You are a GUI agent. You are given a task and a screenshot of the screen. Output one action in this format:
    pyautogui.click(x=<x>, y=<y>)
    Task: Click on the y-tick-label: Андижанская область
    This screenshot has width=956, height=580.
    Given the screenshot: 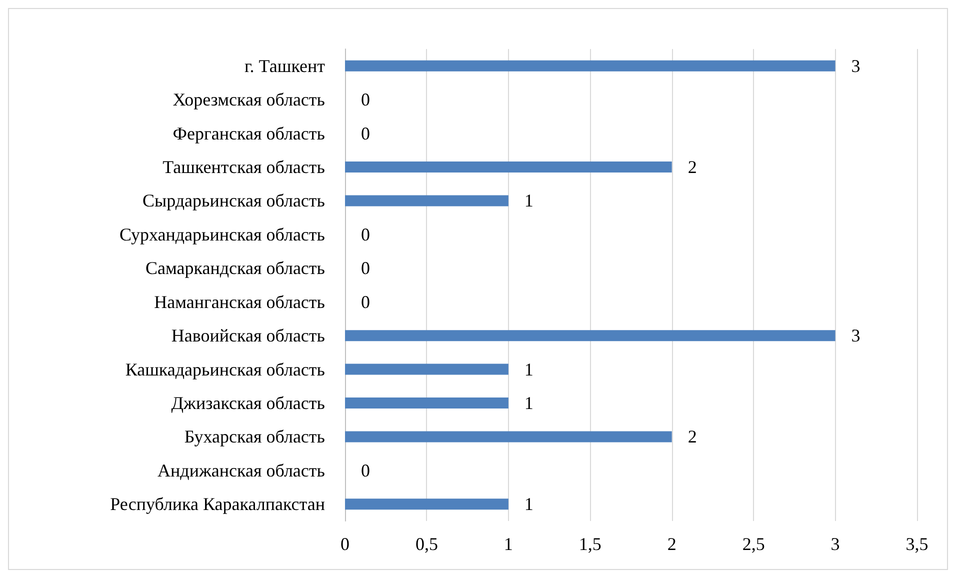 What is the action you would take?
    pyautogui.click(x=241, y=470)
    